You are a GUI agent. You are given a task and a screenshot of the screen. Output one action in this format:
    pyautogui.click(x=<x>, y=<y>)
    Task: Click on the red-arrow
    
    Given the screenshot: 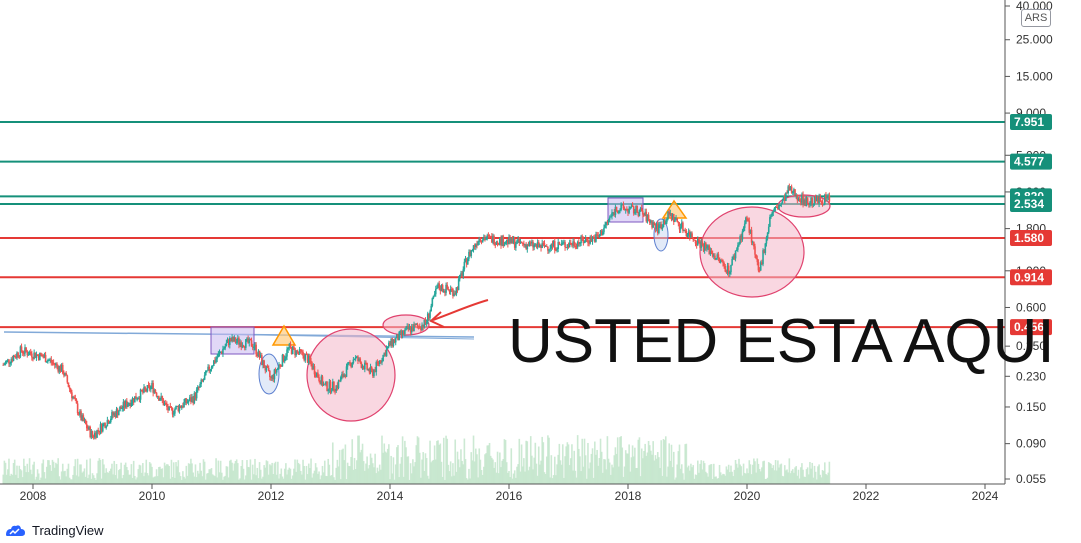 What is the action you would take?
    pyautogui.click(x=460, y=310)
    